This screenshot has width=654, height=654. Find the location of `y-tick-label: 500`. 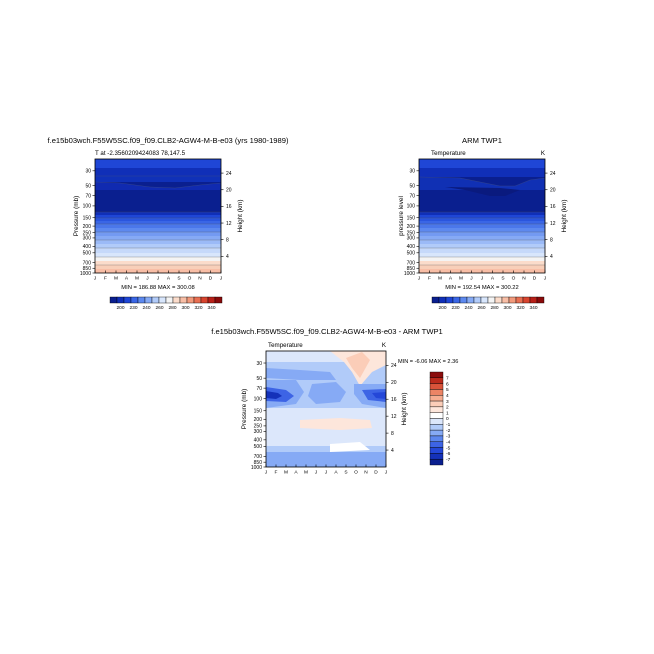

y-tick-label: 500 is located at coordinates (411, 254).